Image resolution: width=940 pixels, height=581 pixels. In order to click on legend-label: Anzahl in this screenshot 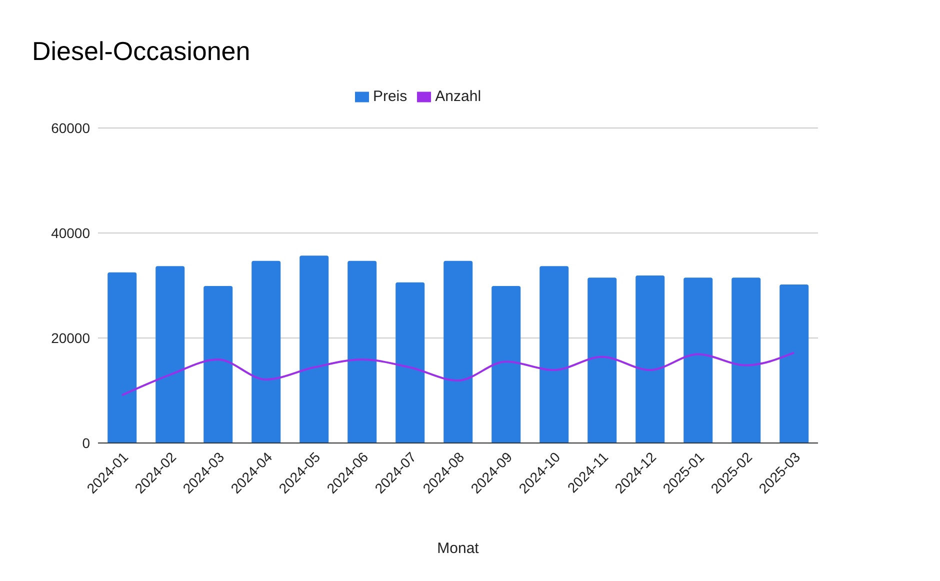, I will do `click(458, 96)`.